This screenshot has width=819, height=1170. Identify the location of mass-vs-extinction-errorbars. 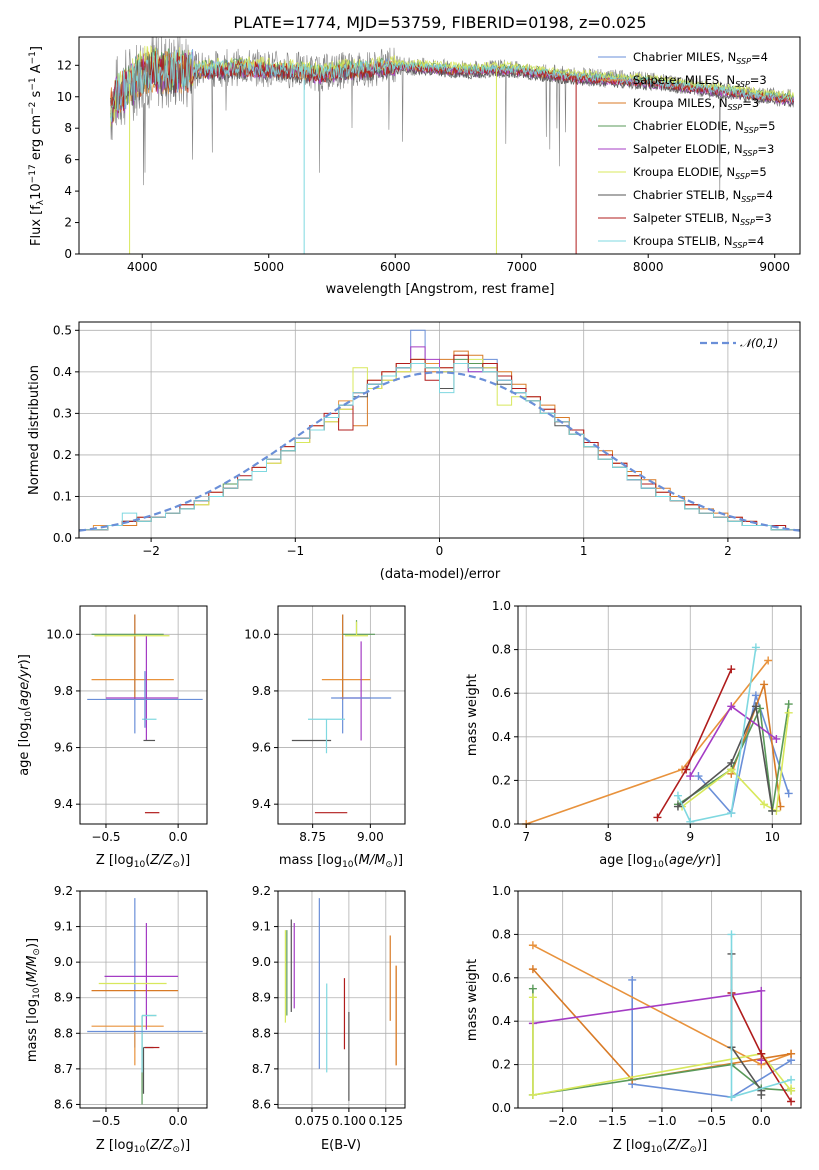
(340, 999).